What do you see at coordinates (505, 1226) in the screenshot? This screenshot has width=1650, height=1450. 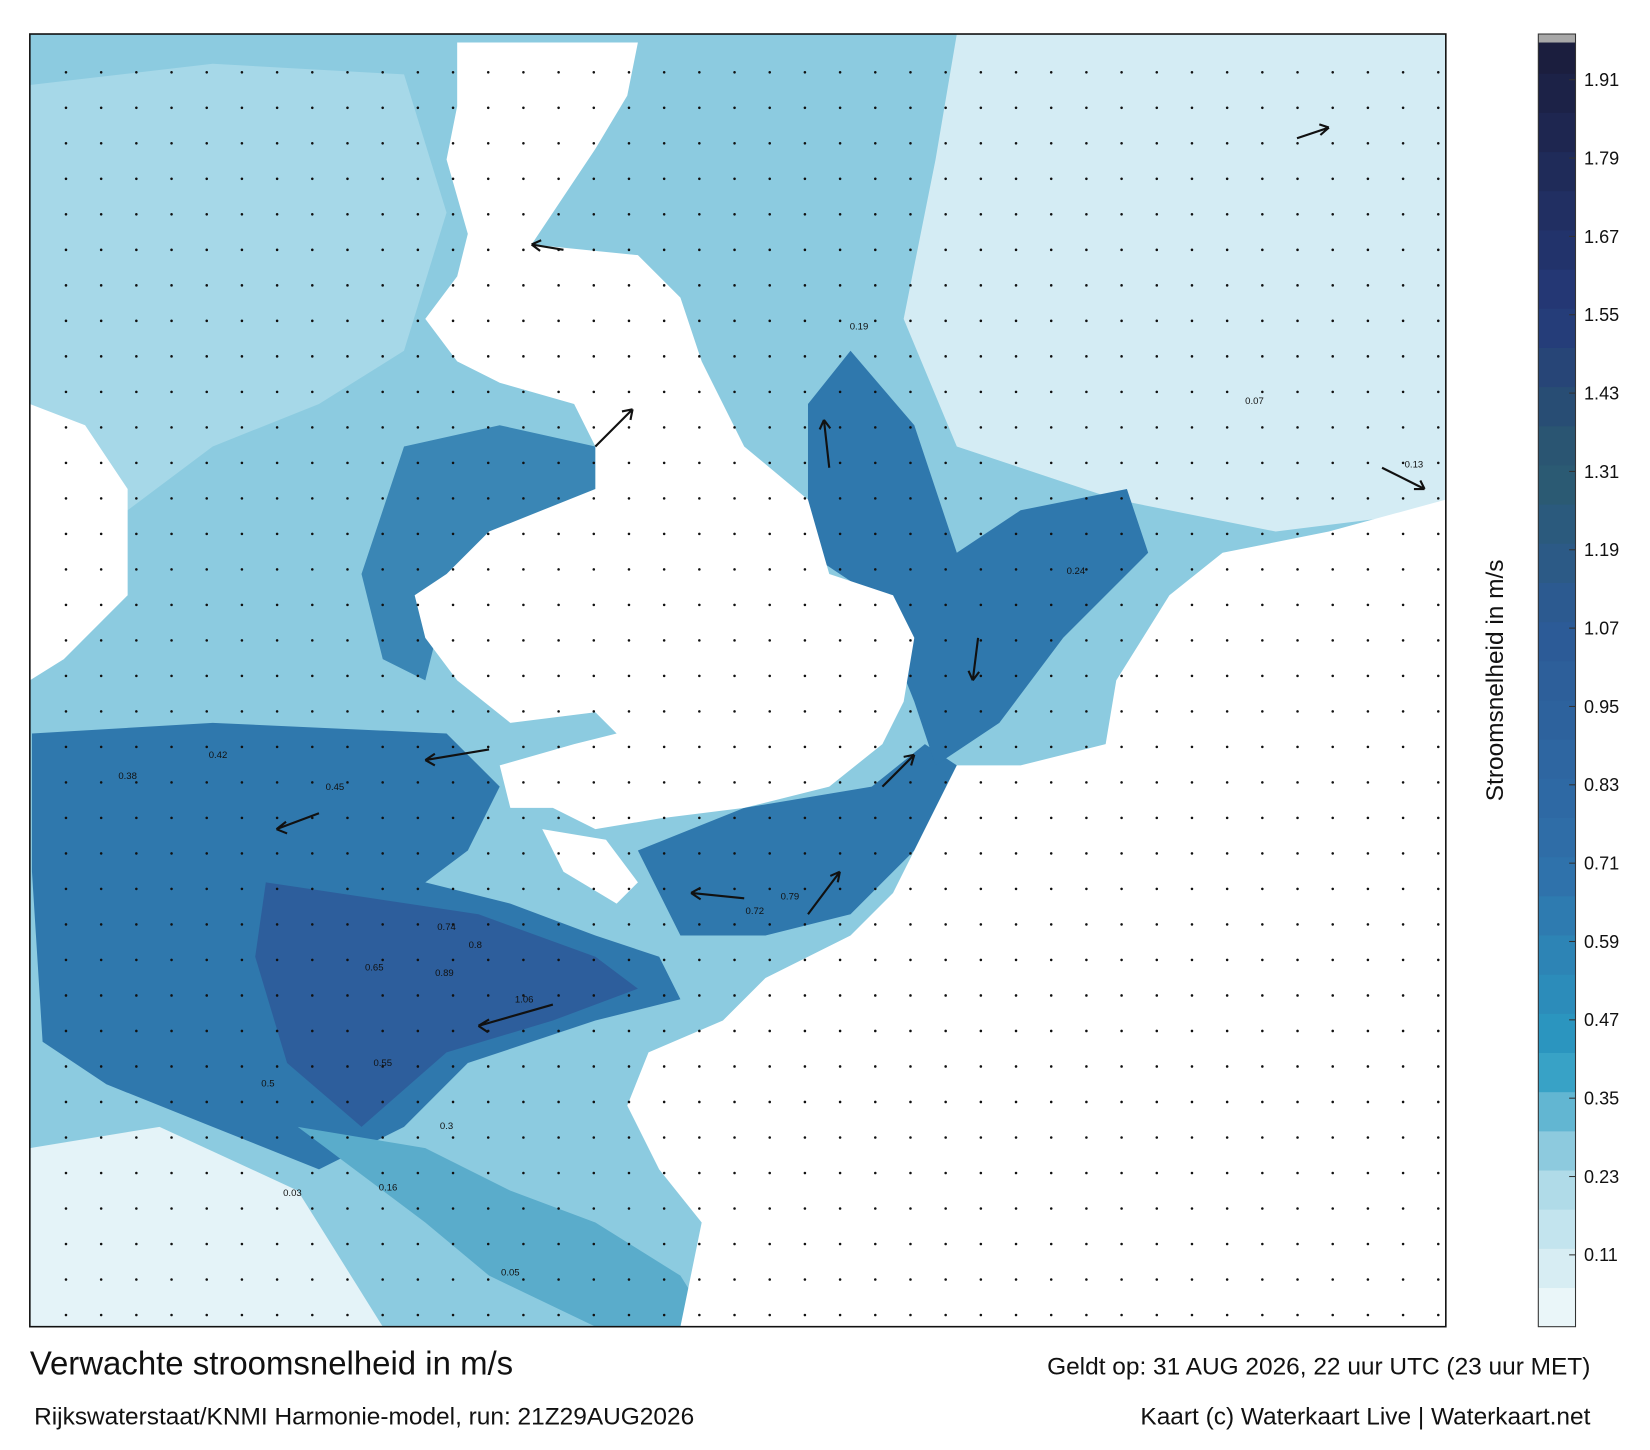 I see `water-mid` at bounding box center [505, 1226].